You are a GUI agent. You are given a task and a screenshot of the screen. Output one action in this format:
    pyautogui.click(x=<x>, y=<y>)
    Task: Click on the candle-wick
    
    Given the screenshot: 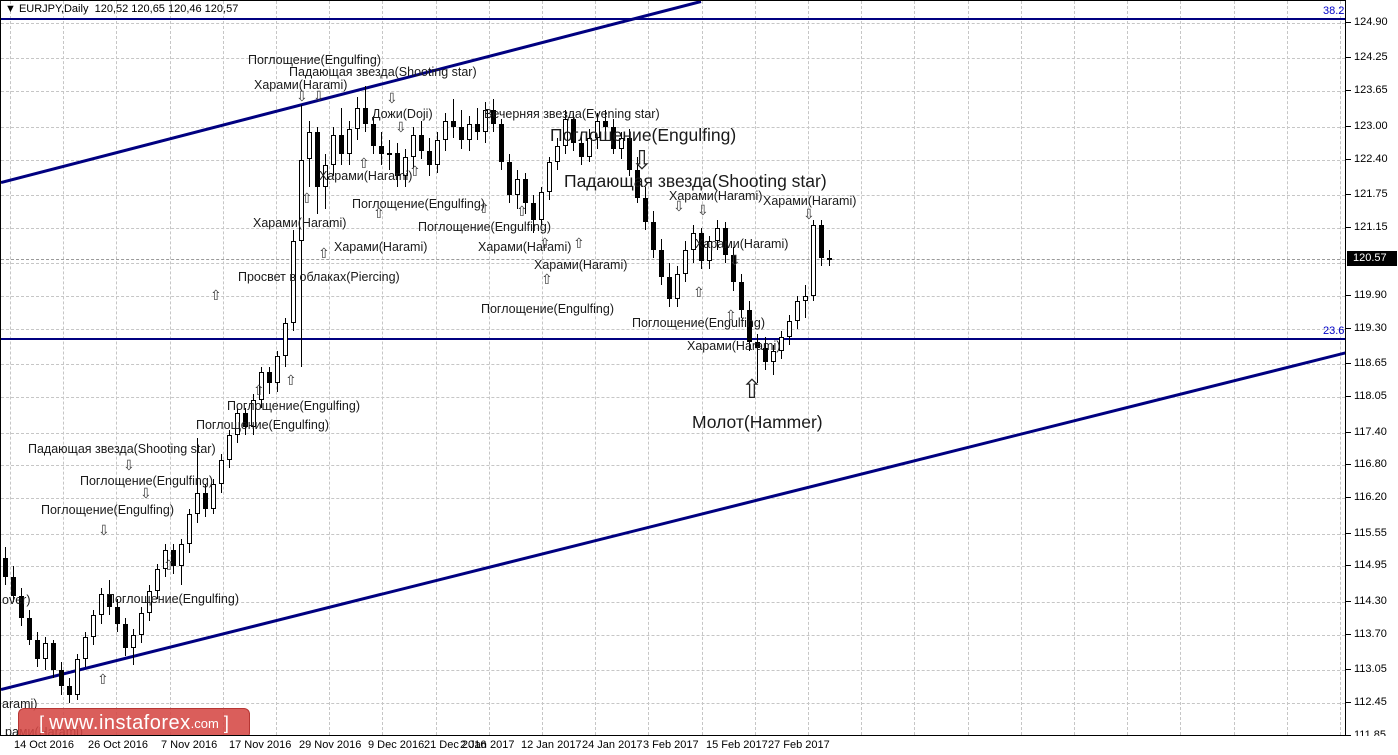 What is the action you would take?
    pyautogui.click(x=453, y=118)
    